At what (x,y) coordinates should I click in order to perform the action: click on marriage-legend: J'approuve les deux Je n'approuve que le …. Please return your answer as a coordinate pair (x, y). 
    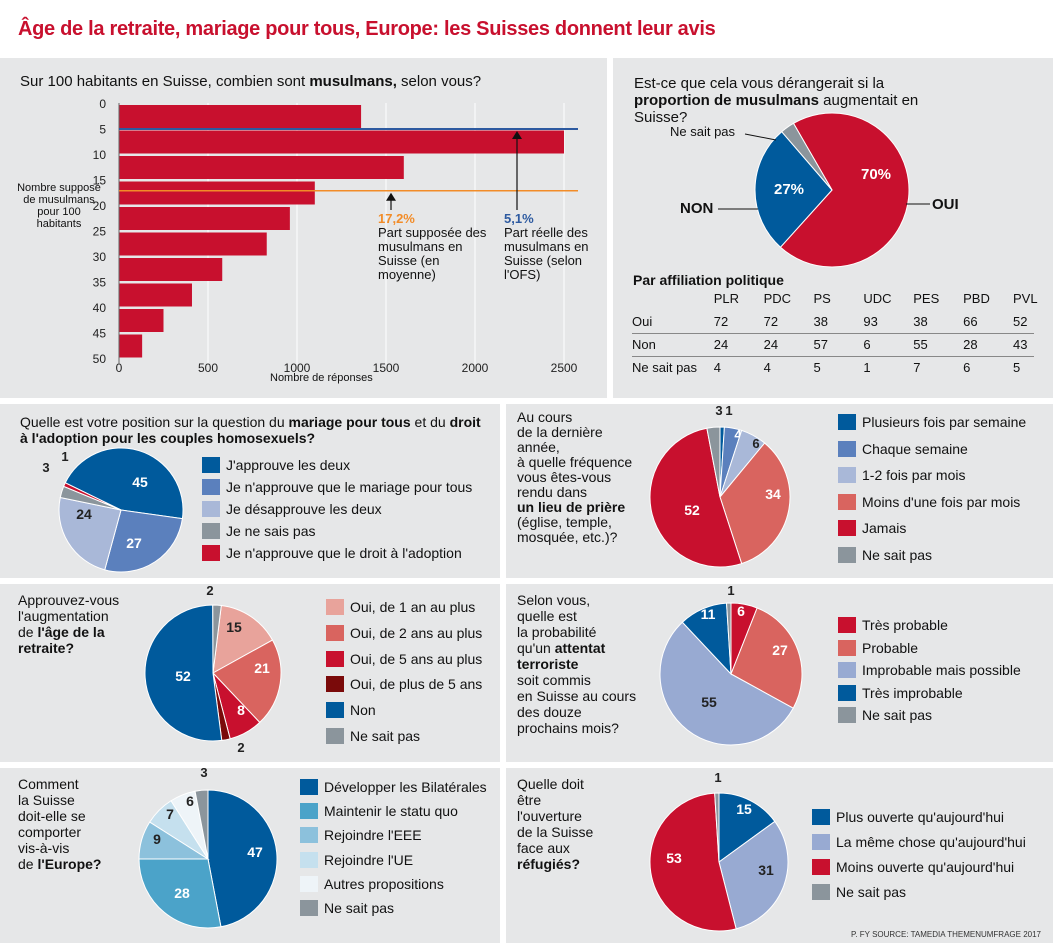
    Looking at the image, I should click on (337, 512).